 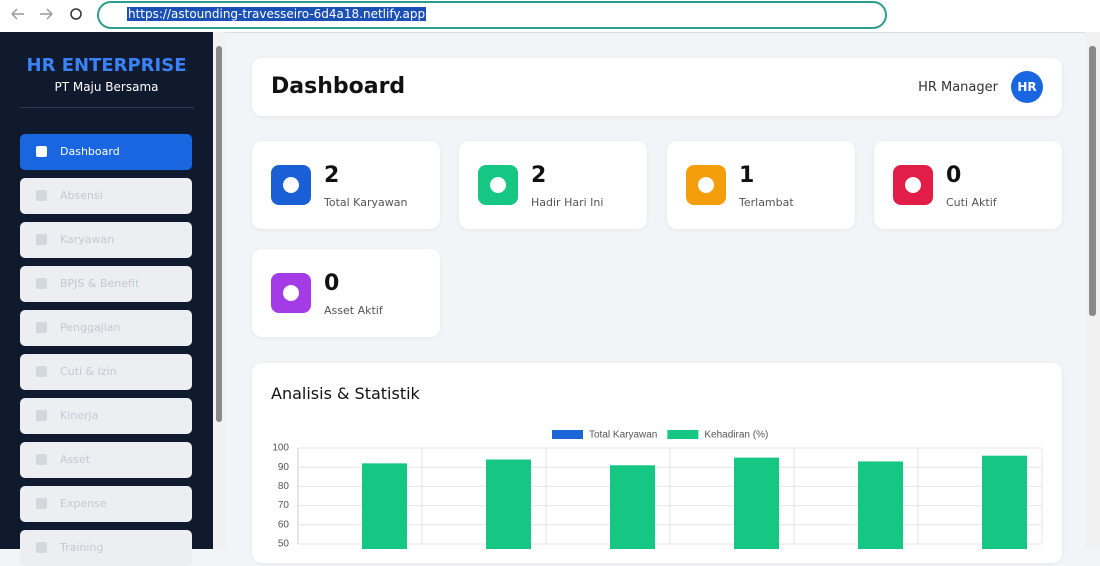 What do you see at coordinates (968, 185) in the screenshot?
I see `stat-card: 0 Cuti Aktif` at bounding box center [968, 185].